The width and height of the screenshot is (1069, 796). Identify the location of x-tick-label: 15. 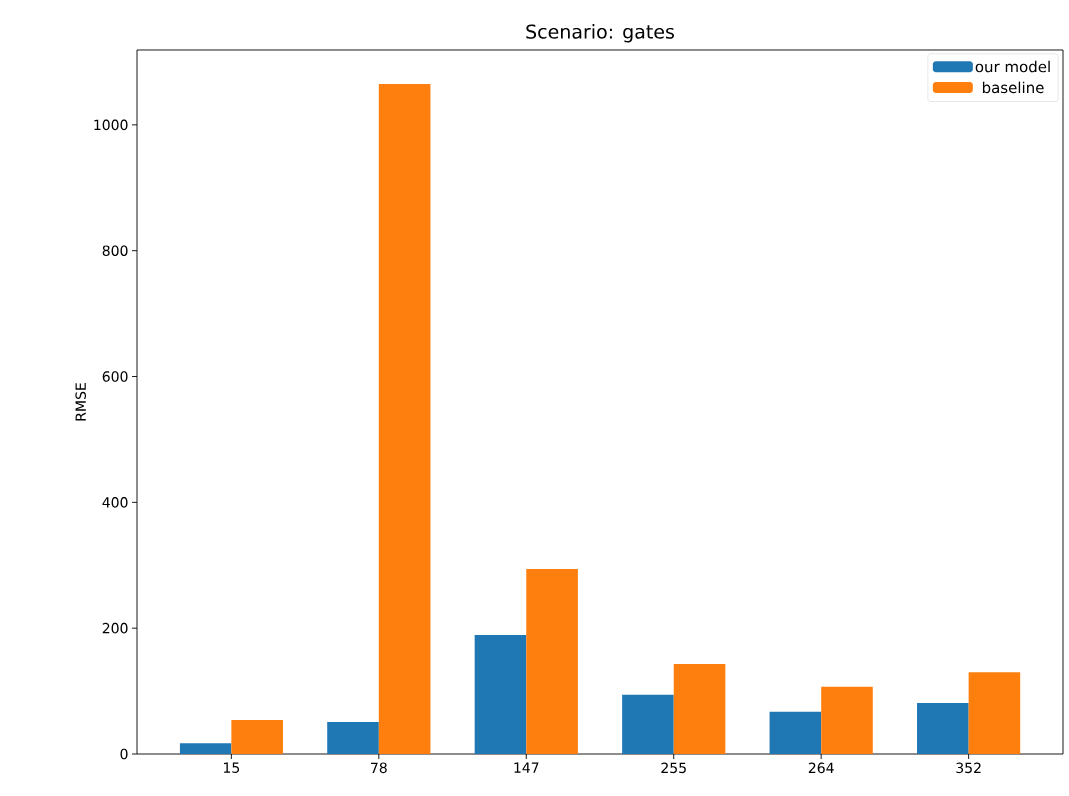
(232, 767).